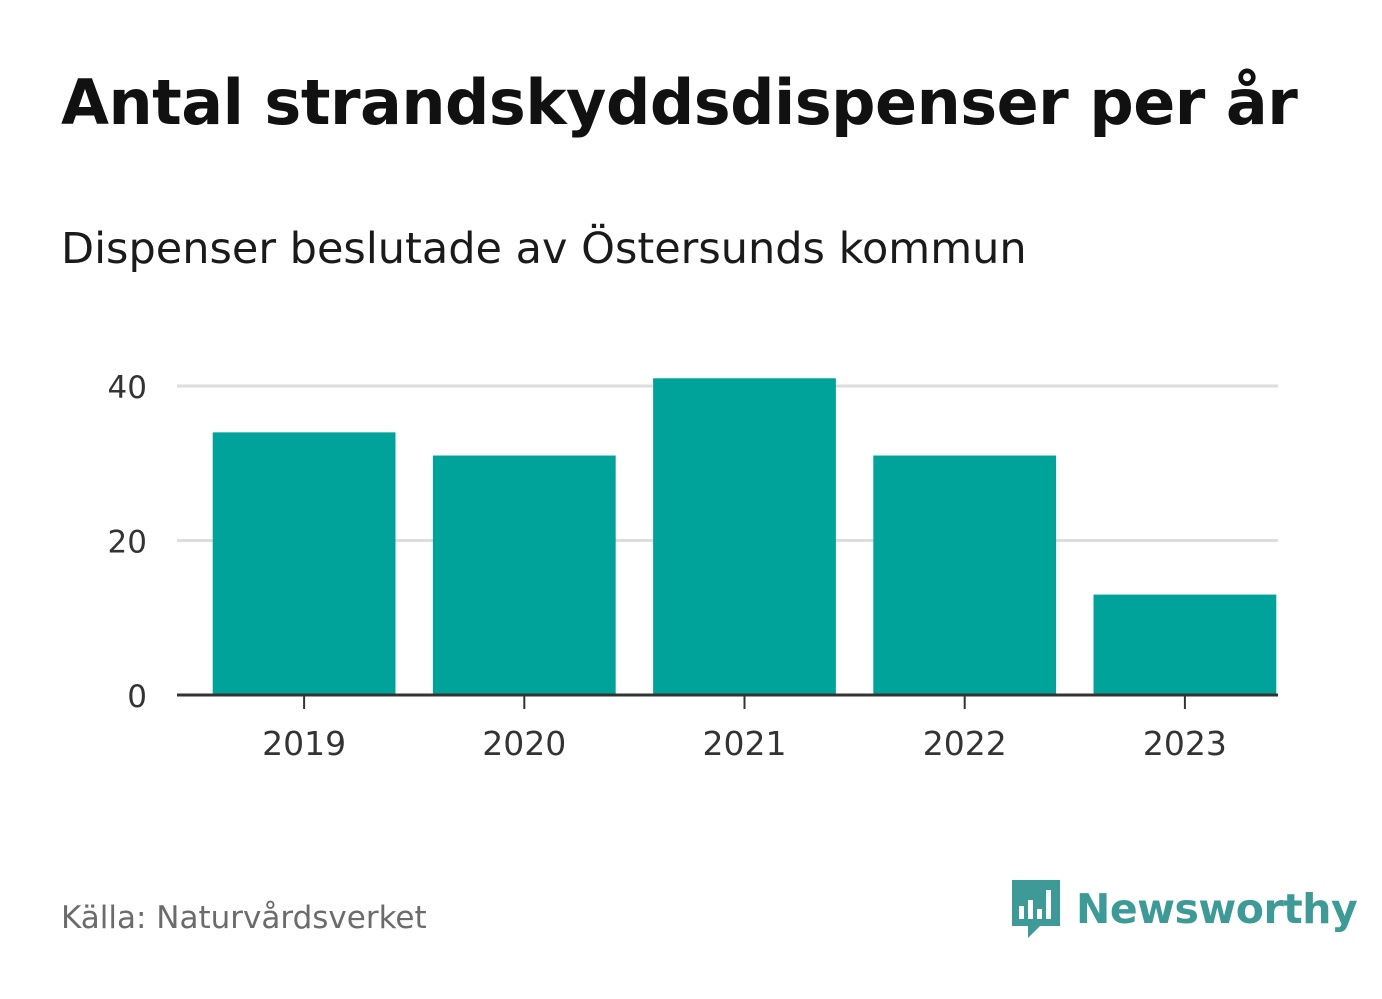 This screenshot has width=1382, height=999. What do you see at coordinates (524, 575) in the screenshot?
I see `bar-2020` at bounding box center [524, 575].